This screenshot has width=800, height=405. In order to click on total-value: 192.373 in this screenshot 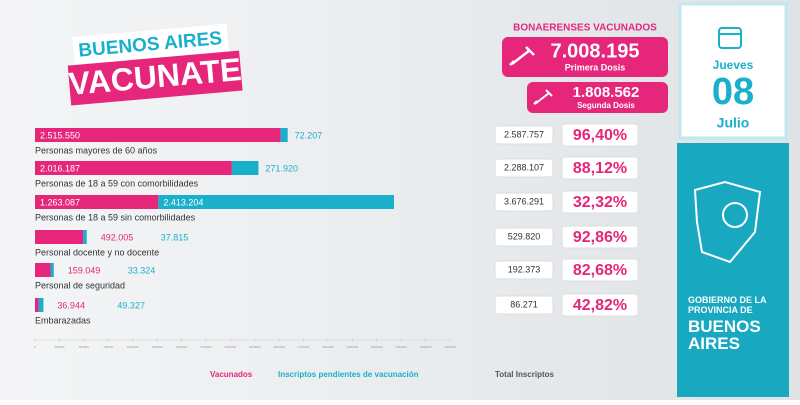, I will do `click(524, 269)`.